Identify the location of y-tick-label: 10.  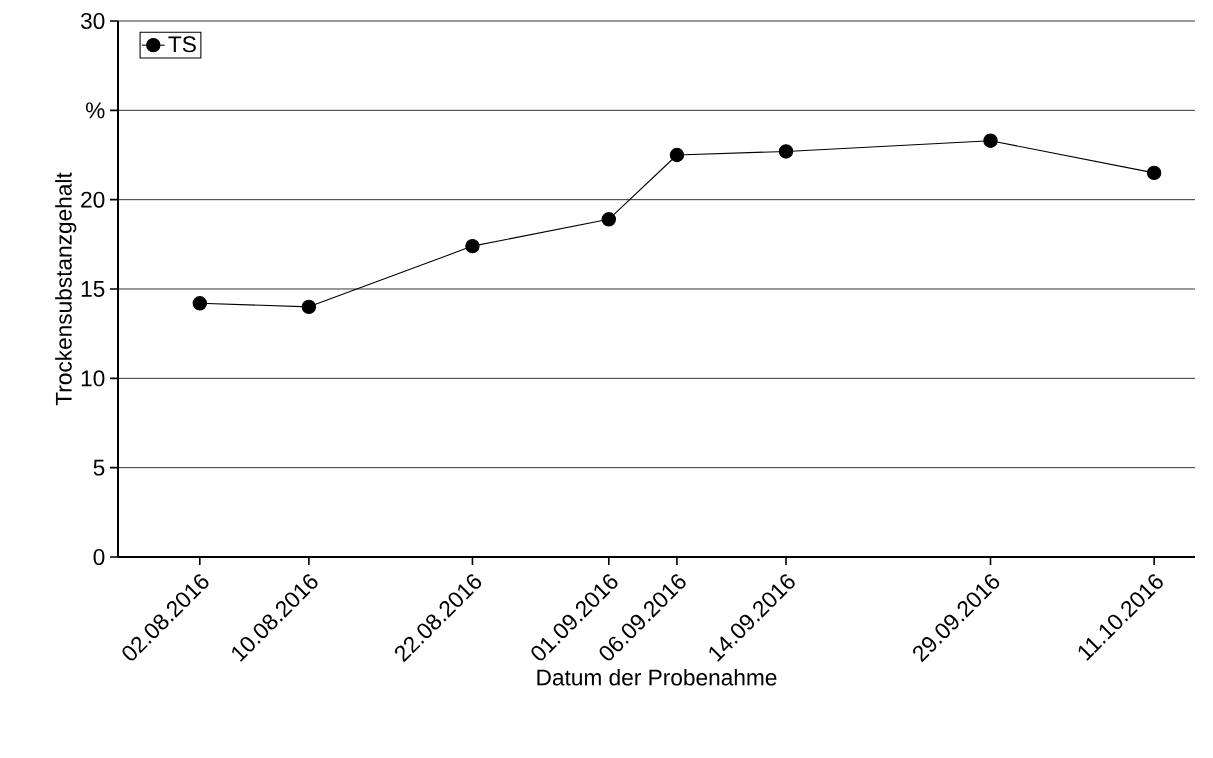
(93, 378).